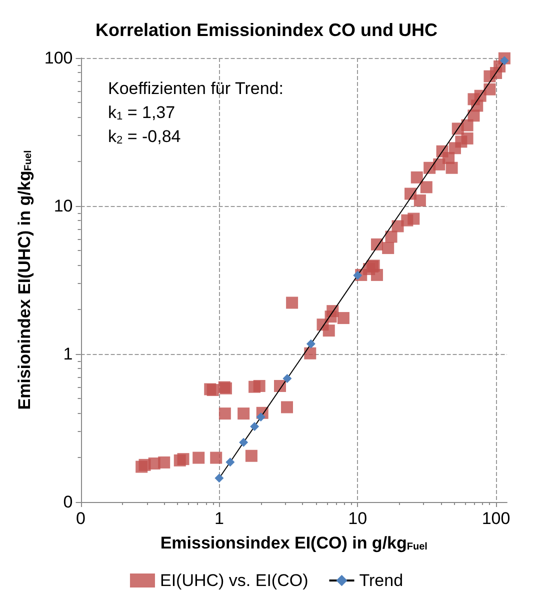  I want to click on annotation: Koeffizienten für Trend:, so click(196, 88).